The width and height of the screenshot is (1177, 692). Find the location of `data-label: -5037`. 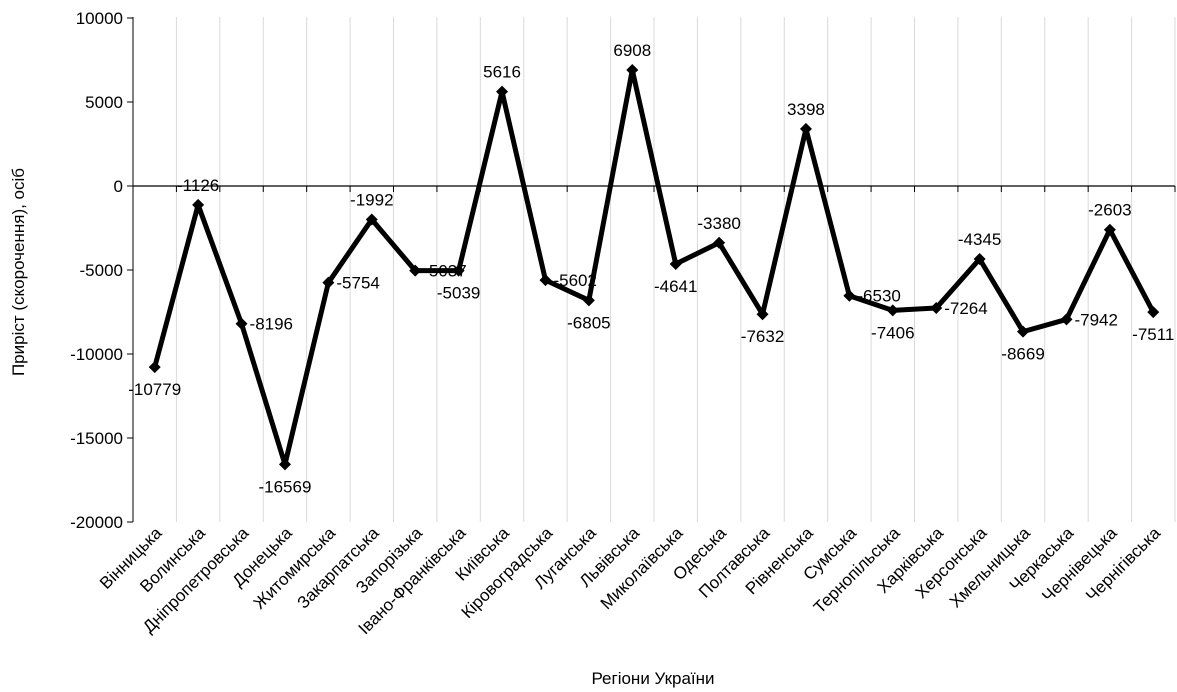

data-label: -5037 is located at coordinates (444, 271).